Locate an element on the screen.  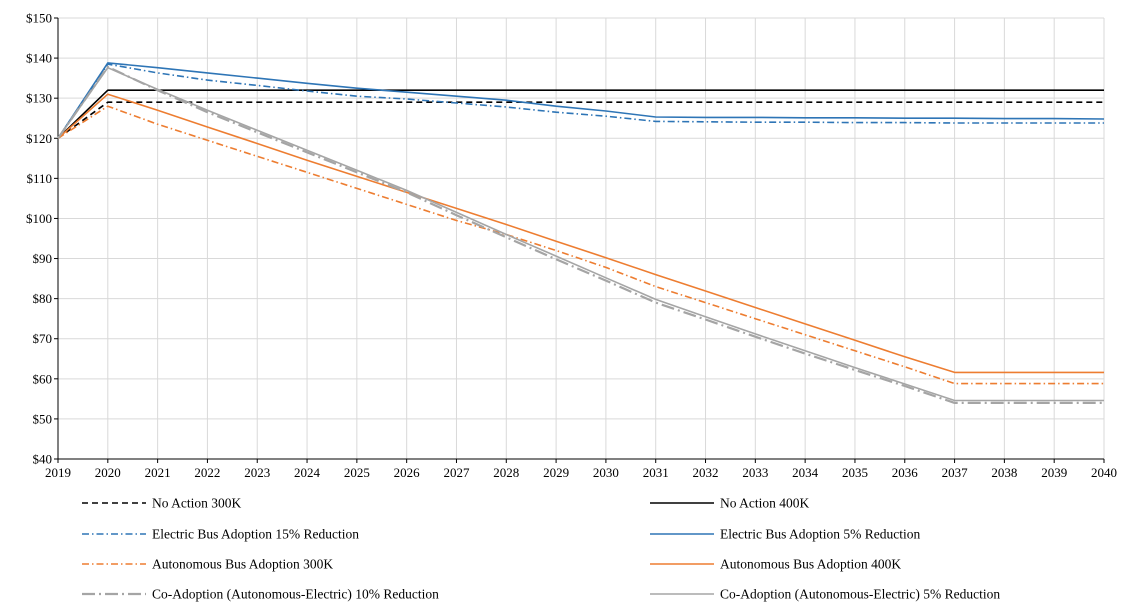
y-tick-label: $60 is located at coordinates (43, 378).